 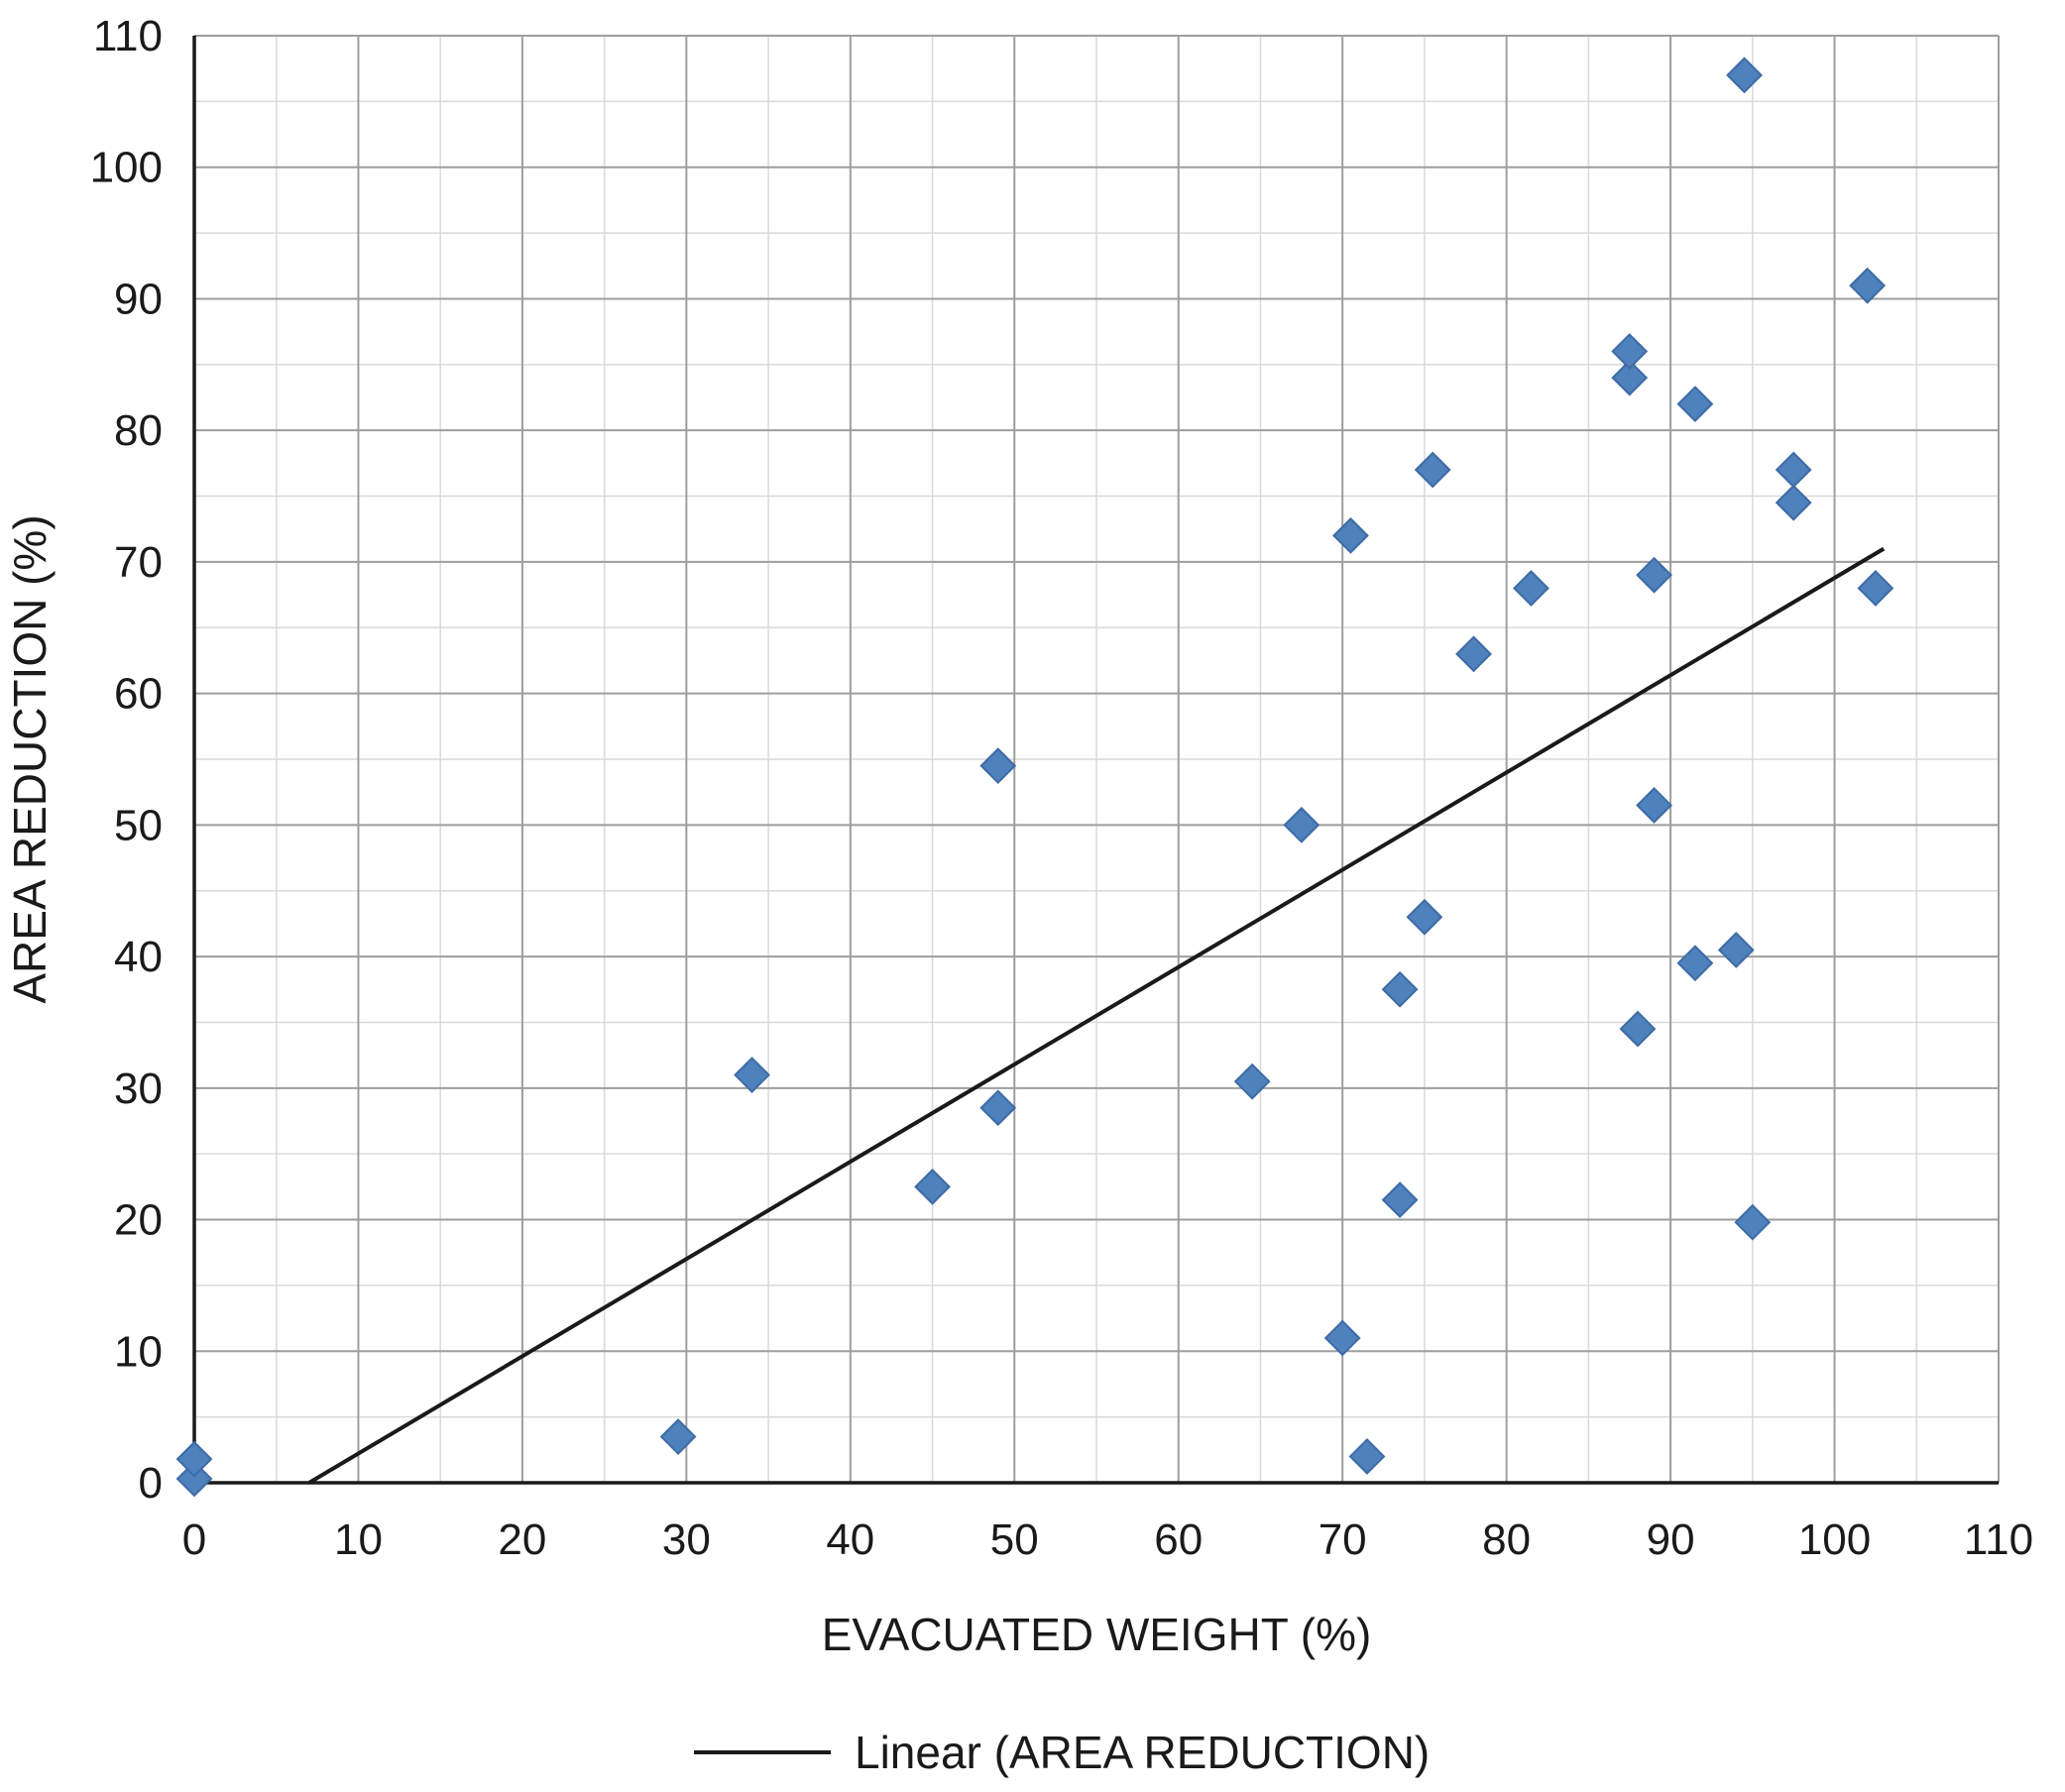 What do you see at coordinates (1834, 1539) in the screenshot?
I see `x-tick-label: 100` at bounding box center [1834, 1539].